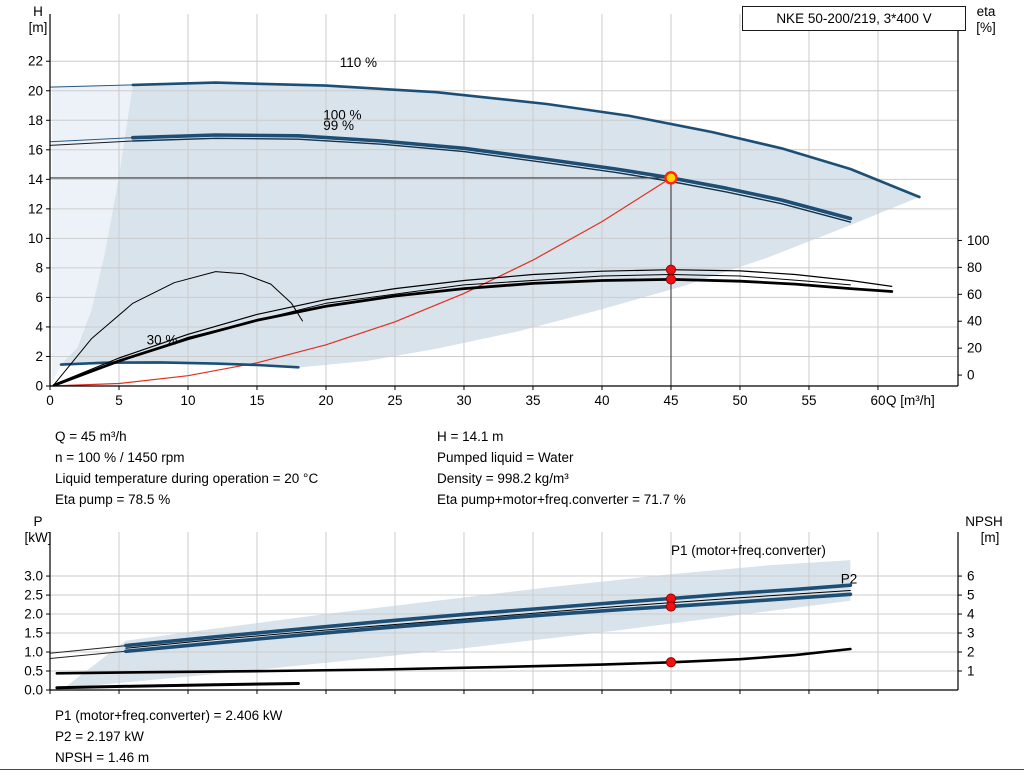 This screenshot has width=1024, height=781. Describe the element at coordinates (512, 769) in the screenshot. I see `bottom-divider` at that location.